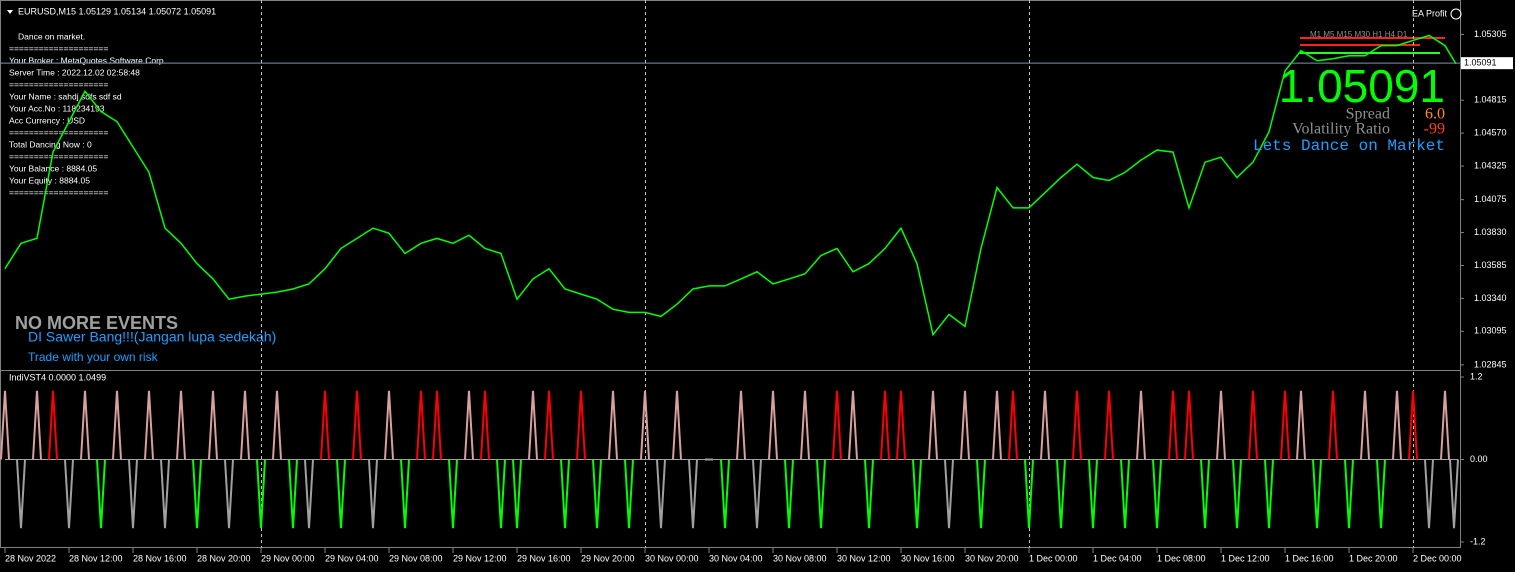 The height and width of the screenshot is (572, 1515). I want to click on y-tick-label: 1.04325, so click(1490, 165).